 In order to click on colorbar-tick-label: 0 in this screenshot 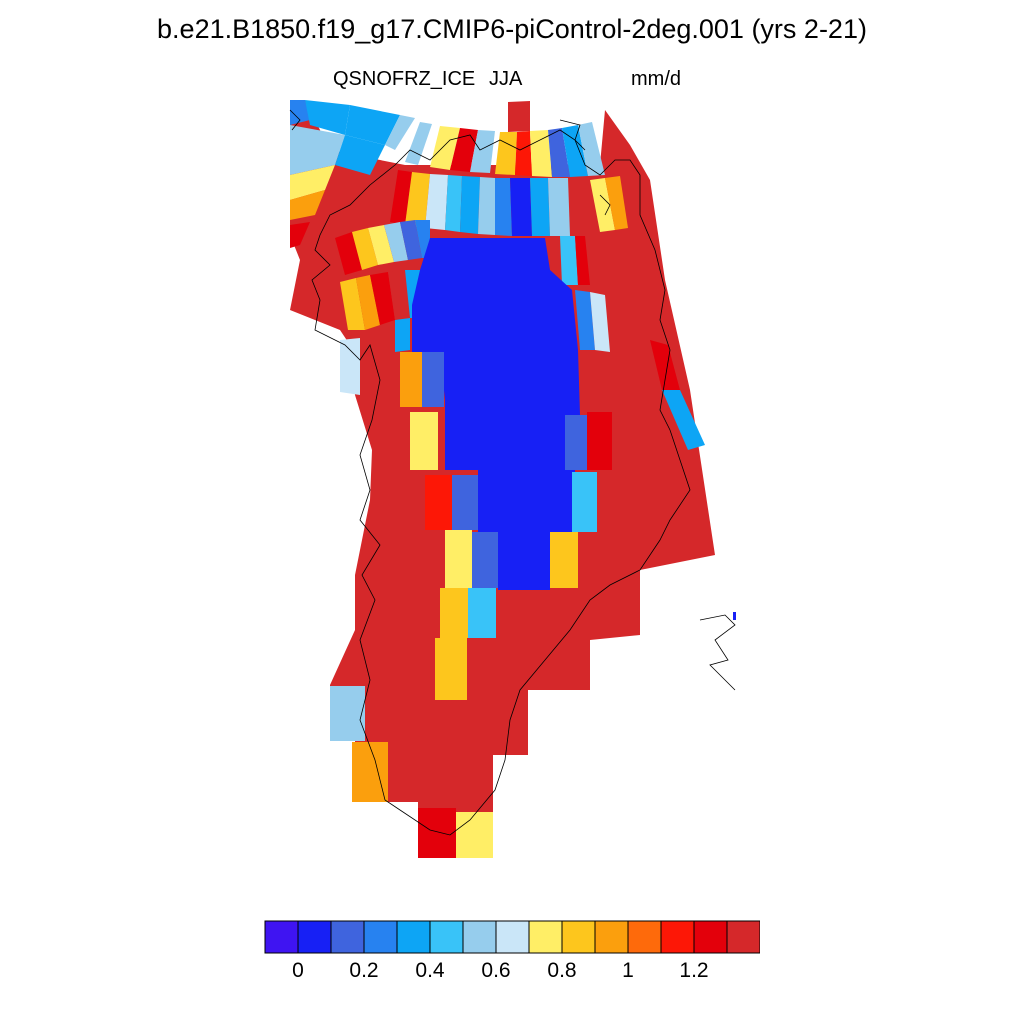, I will do `click(298, 970)`.